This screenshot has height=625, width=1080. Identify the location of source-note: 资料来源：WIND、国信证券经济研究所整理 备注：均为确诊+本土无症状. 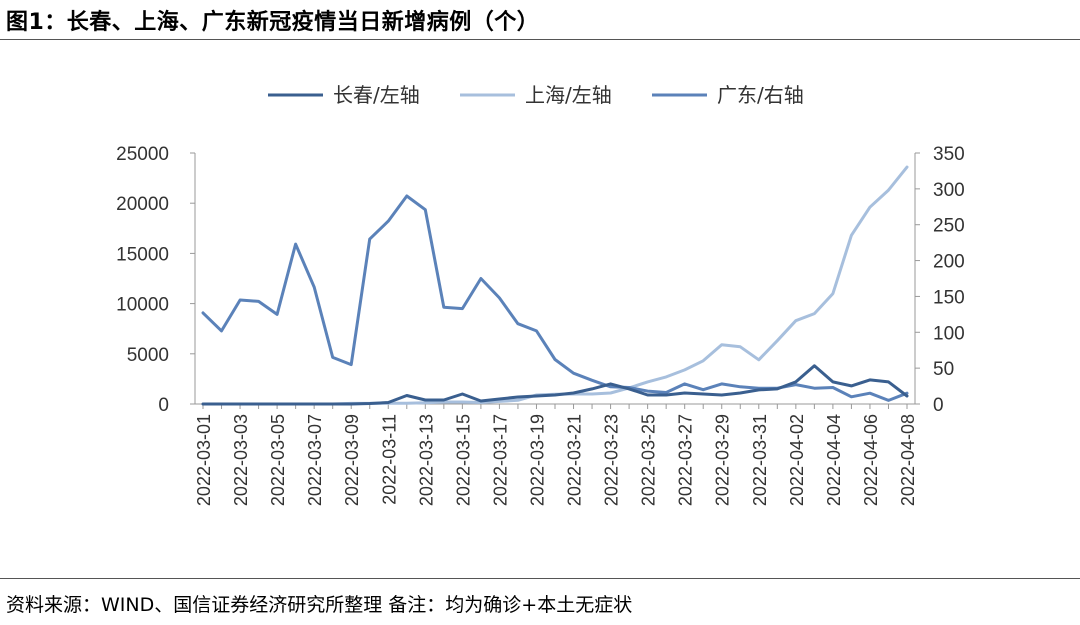
(319, 605).